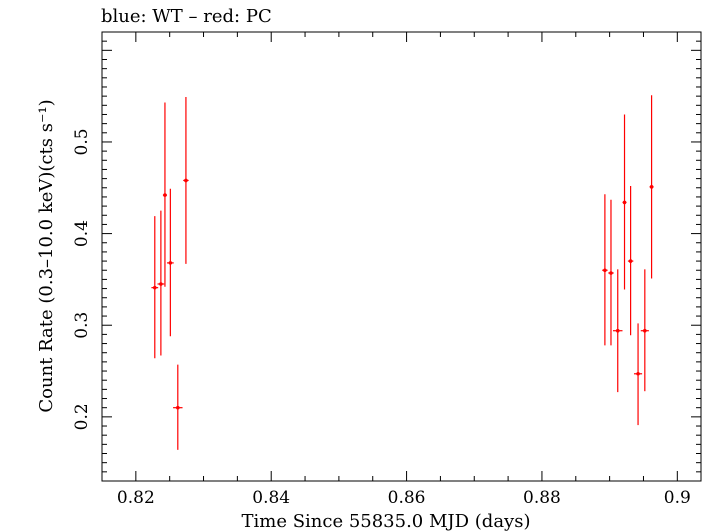  What do you see at coordinates (46, 255) in the screenshot?
I see `y-axis-label: Count Rate (0.3–10.0 keV)(cts s⁻¹)` at bounding box center [46, 255].